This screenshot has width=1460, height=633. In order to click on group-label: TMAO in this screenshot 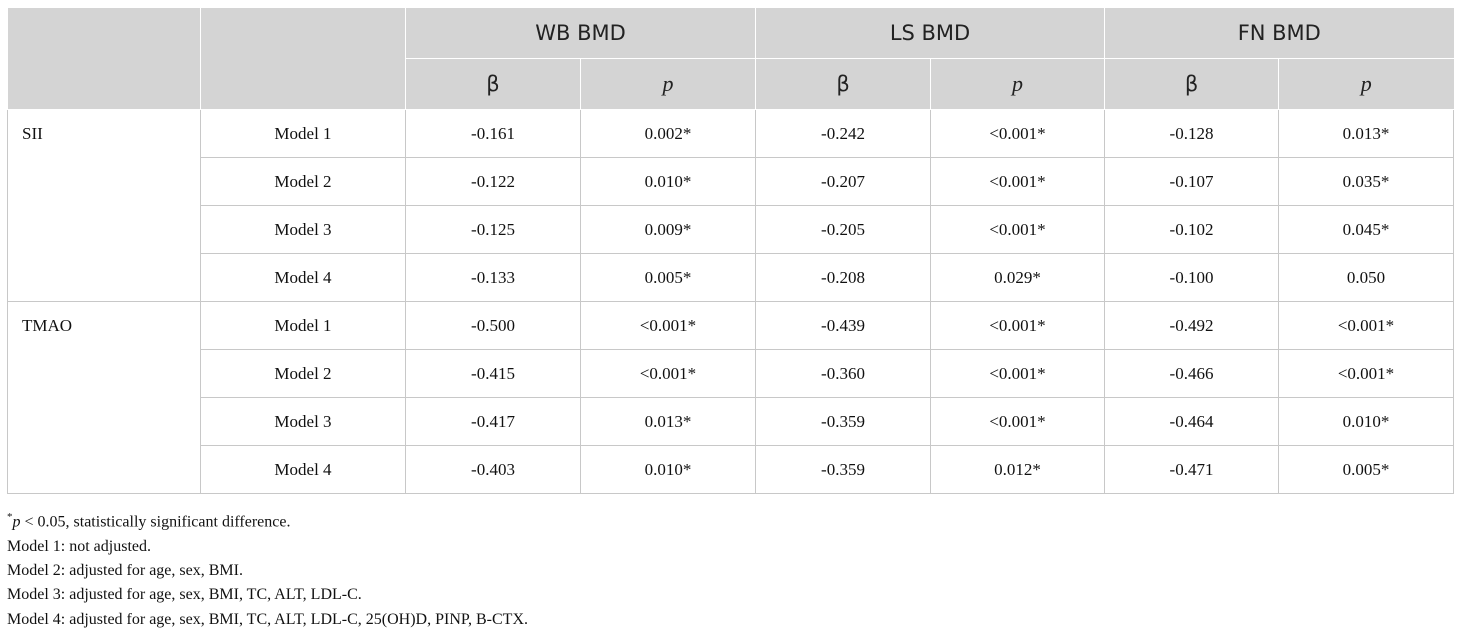, I will do `click(104, 397)`.